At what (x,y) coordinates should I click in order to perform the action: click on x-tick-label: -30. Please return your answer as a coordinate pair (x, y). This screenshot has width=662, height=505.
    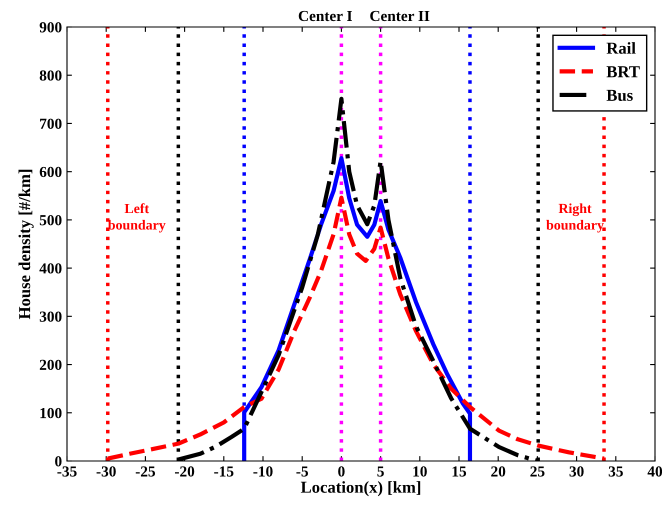
    Looking at the image, I should click on (106, 471).